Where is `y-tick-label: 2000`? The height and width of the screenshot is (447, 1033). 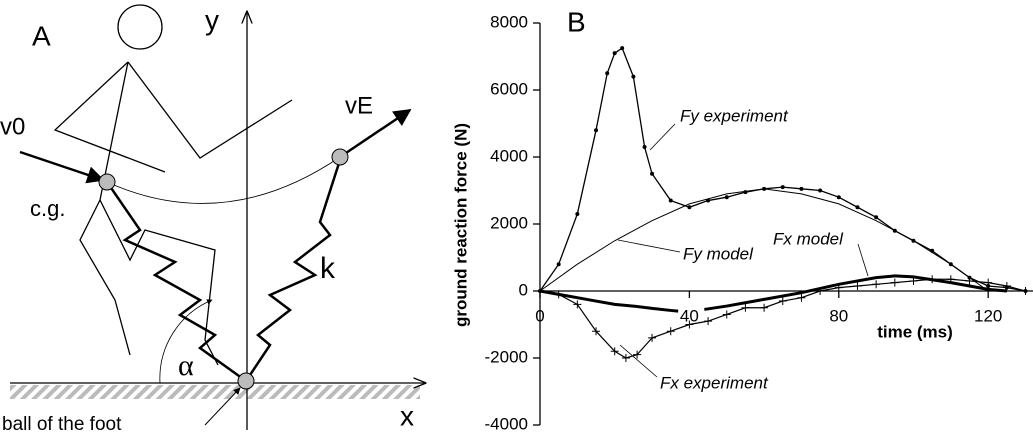
y-tick-label: 2000 is located at coordinates (509, 222).